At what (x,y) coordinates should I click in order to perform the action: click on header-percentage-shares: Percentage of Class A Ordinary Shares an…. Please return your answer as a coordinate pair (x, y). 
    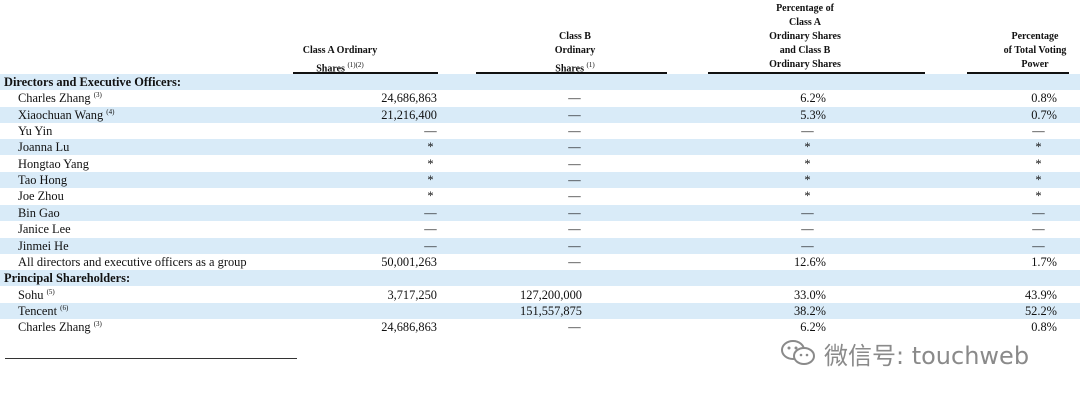
    Looking at the image, I should click on (805, 36).